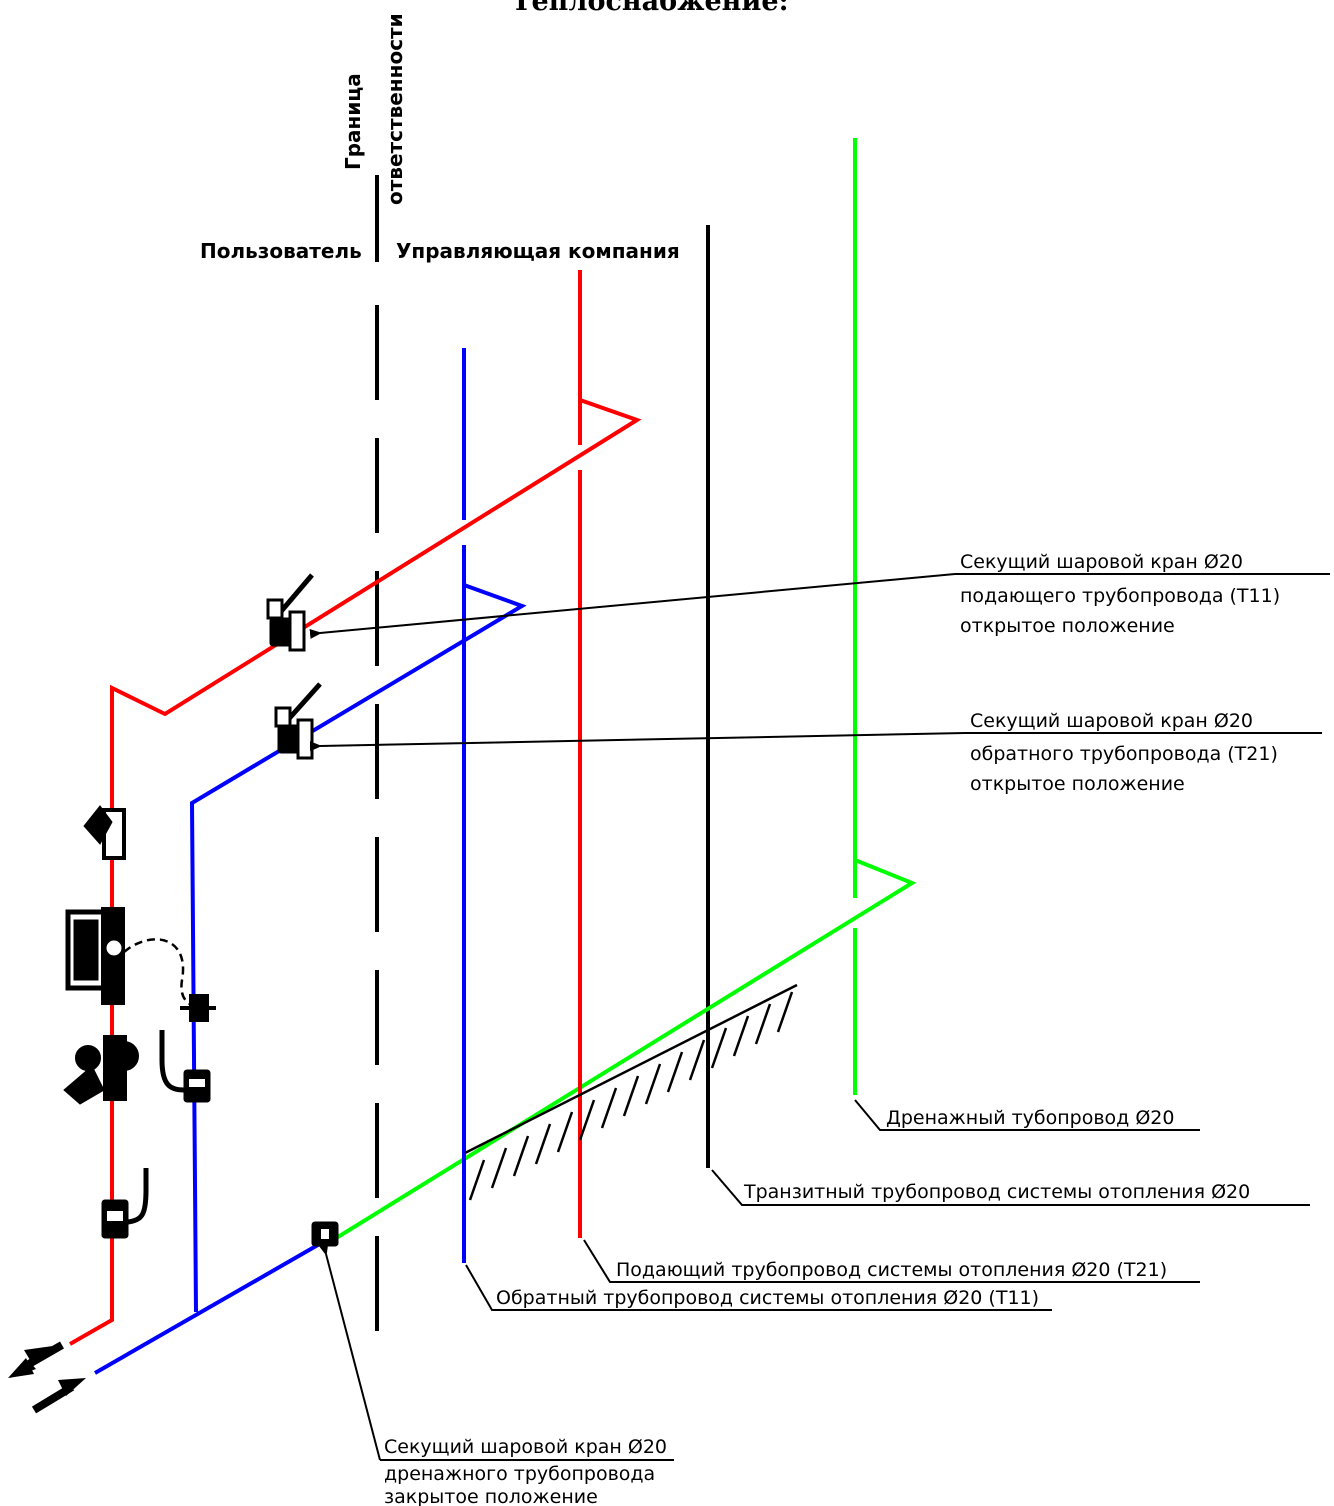  What do you see at coordinates (1030, 1118) in the screenshot?
I see `drain-pipe-label: Дренажный тубопровод Ø20` at bounding box center [1030, 1118].